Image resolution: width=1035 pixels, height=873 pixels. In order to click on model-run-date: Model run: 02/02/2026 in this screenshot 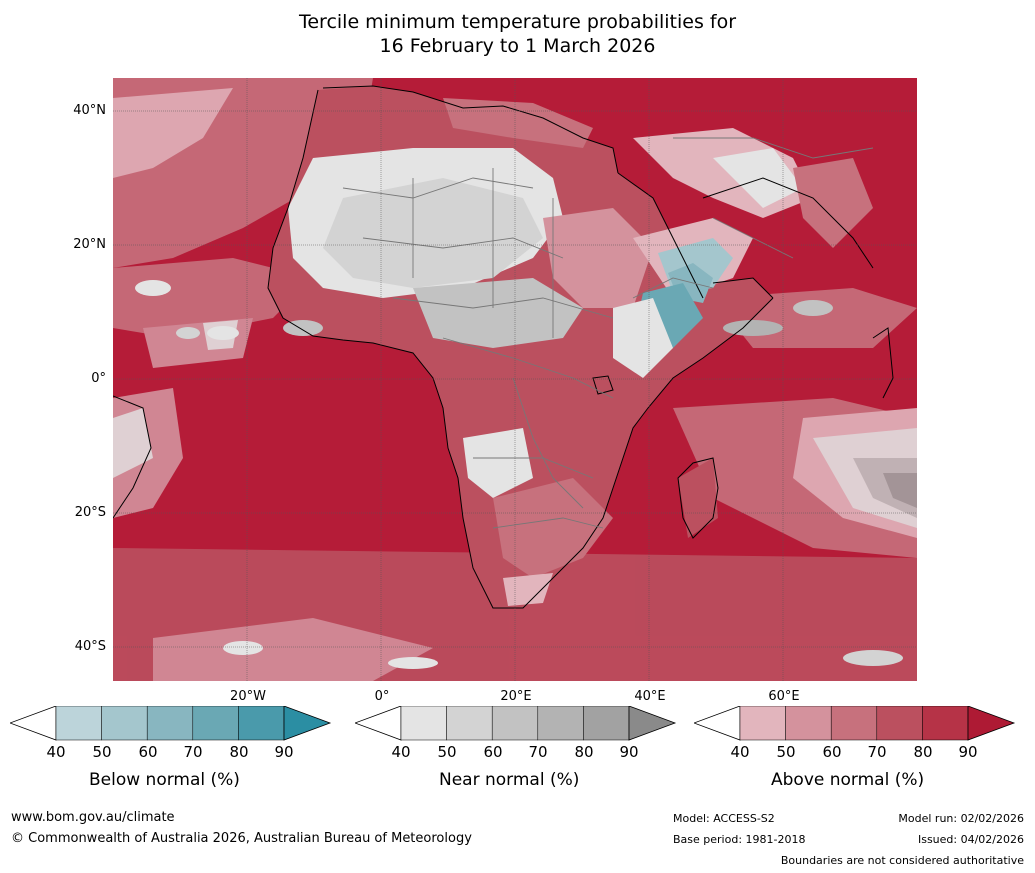, I will do `click(961, 818)`.